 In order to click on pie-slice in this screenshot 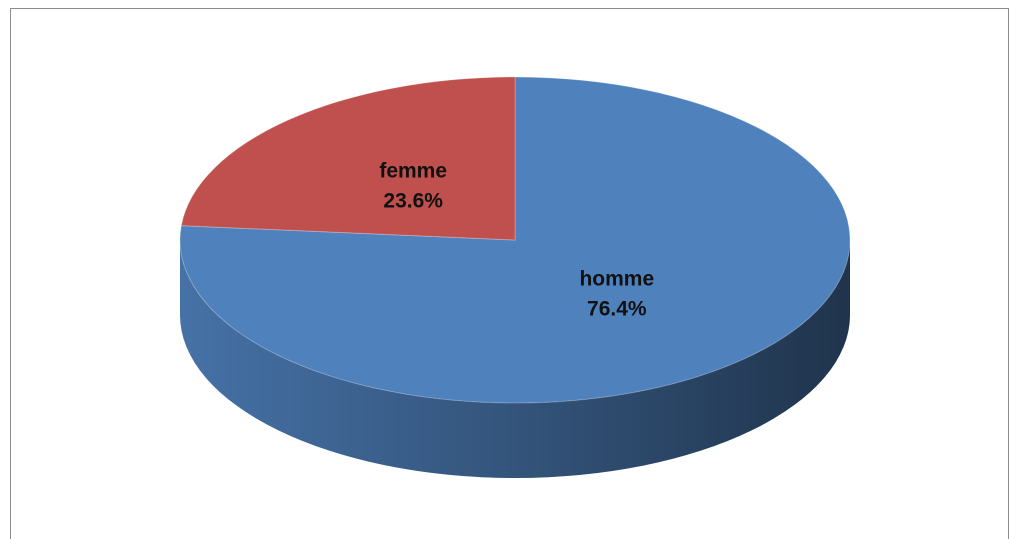, I will do `click(348, 158)`.